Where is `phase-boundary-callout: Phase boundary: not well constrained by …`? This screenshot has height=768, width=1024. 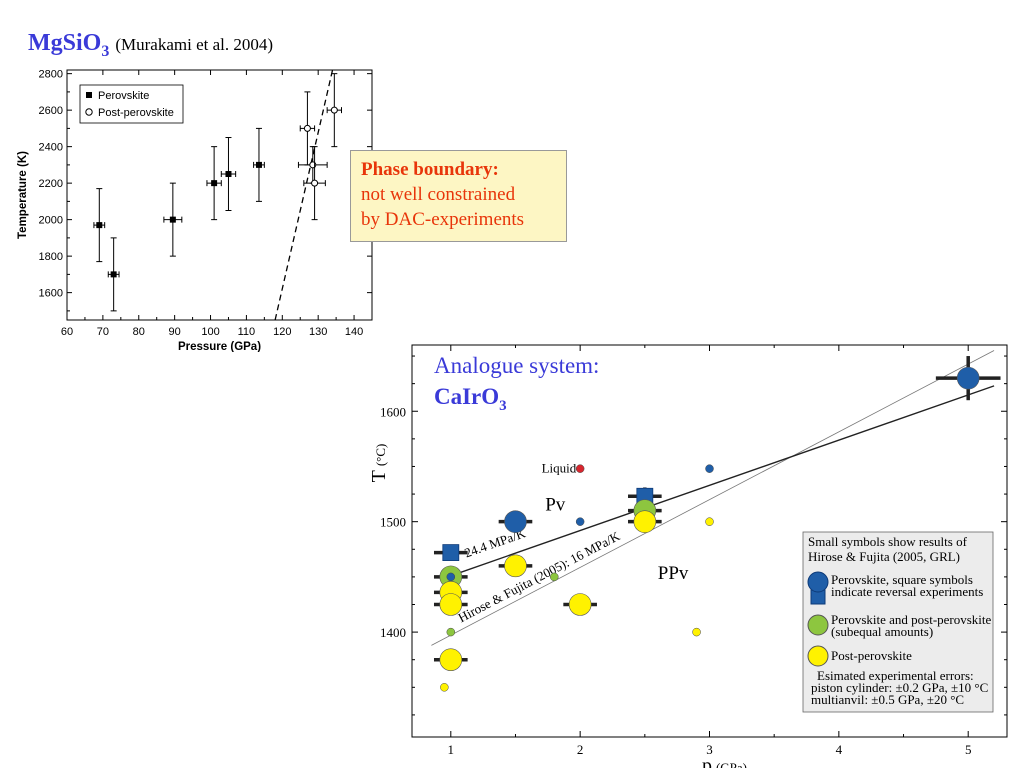
phase-boundary-callout: Phase boundary: not well constrained by … is located at coordinates (458, 196).